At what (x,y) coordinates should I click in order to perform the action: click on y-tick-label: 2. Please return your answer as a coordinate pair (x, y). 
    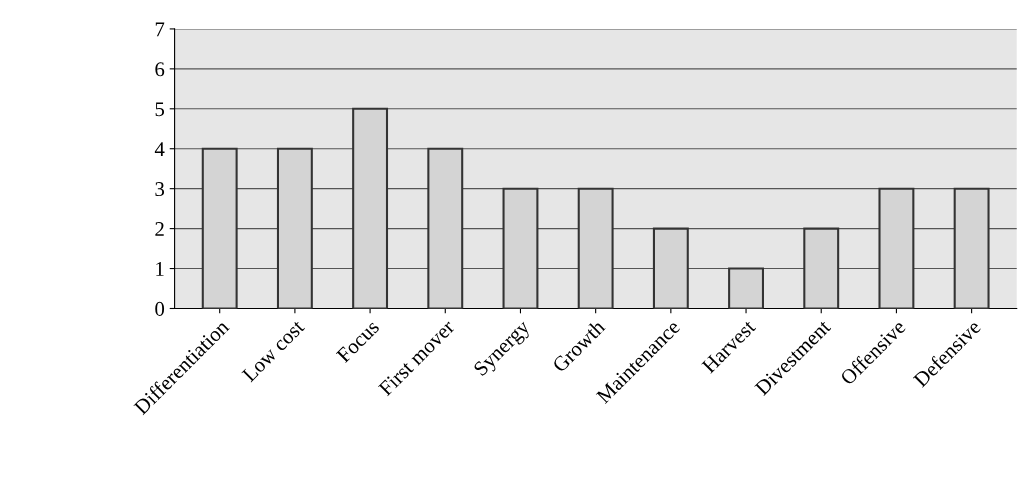
    Looking at the image, I should click on (159, 229).